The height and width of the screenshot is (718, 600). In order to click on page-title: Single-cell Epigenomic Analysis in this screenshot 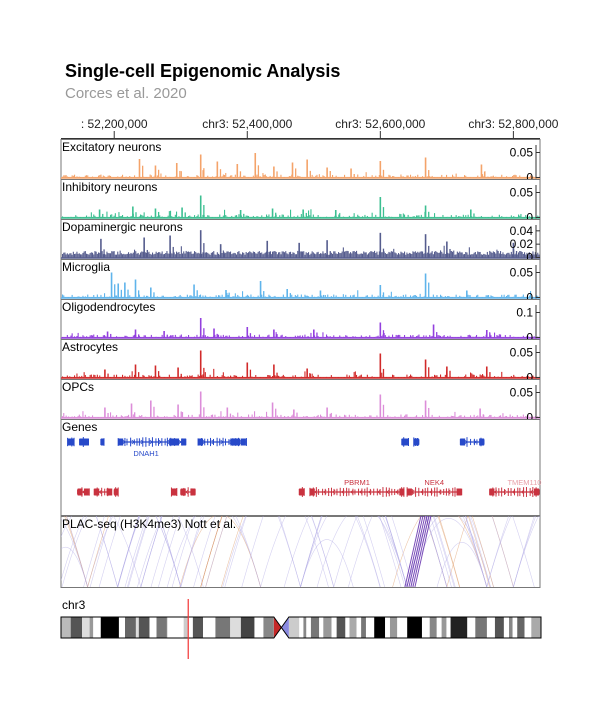, I will do `click(203, 71)`.